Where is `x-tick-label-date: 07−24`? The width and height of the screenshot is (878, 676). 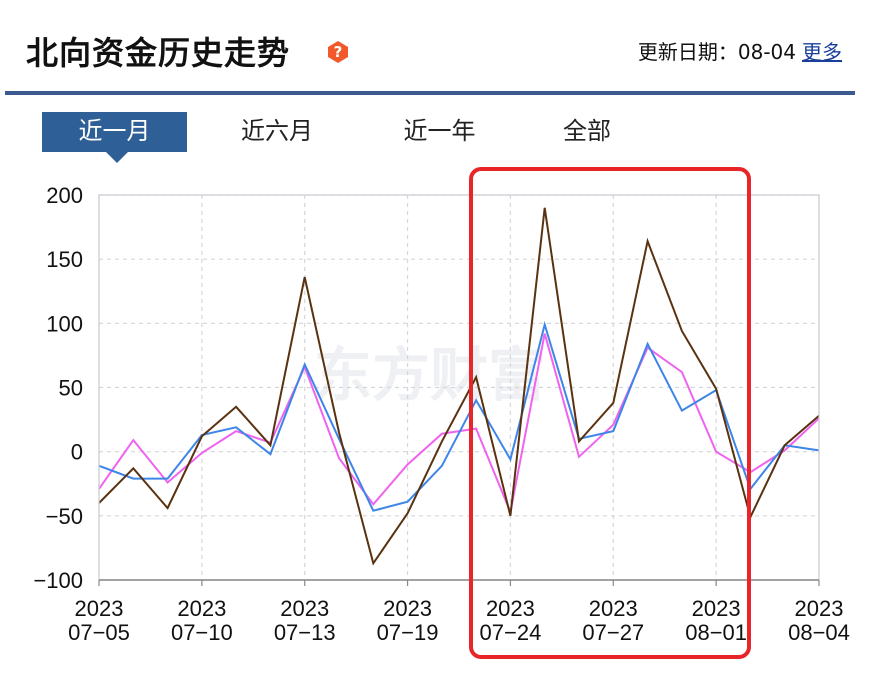
x-tick-label-date: 07−24 is located at coordinates (511, 632).